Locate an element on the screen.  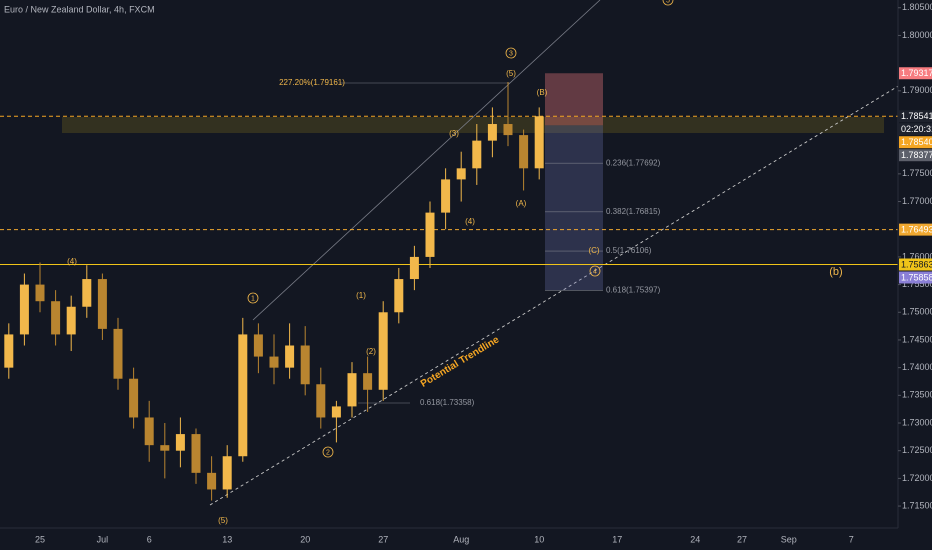
fib-label: 0.382(1.76815) is located at coordinates (633, 211).